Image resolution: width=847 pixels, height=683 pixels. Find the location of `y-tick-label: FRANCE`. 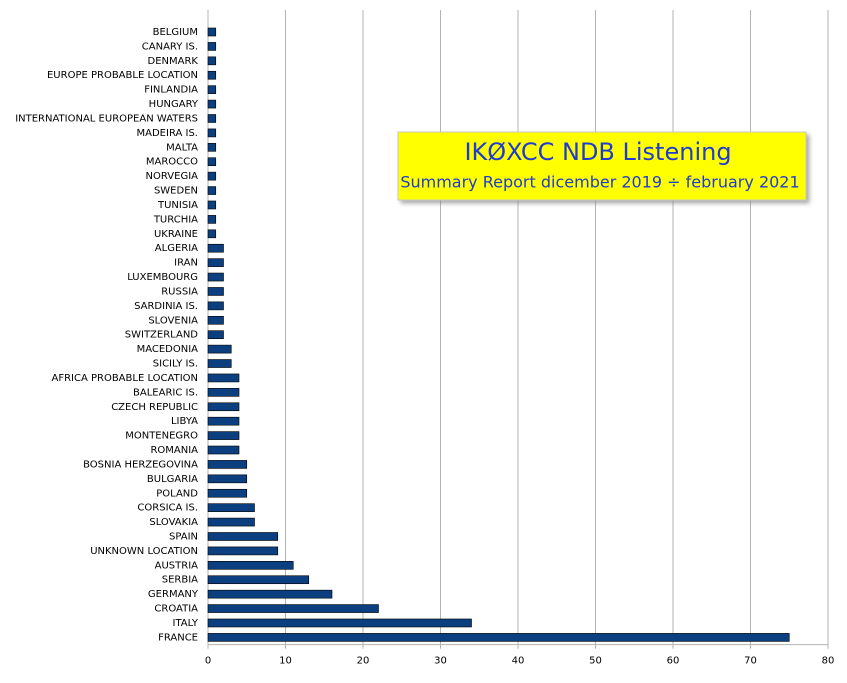

y-tick-label: FRANCE is located at coordinates (178, 637).